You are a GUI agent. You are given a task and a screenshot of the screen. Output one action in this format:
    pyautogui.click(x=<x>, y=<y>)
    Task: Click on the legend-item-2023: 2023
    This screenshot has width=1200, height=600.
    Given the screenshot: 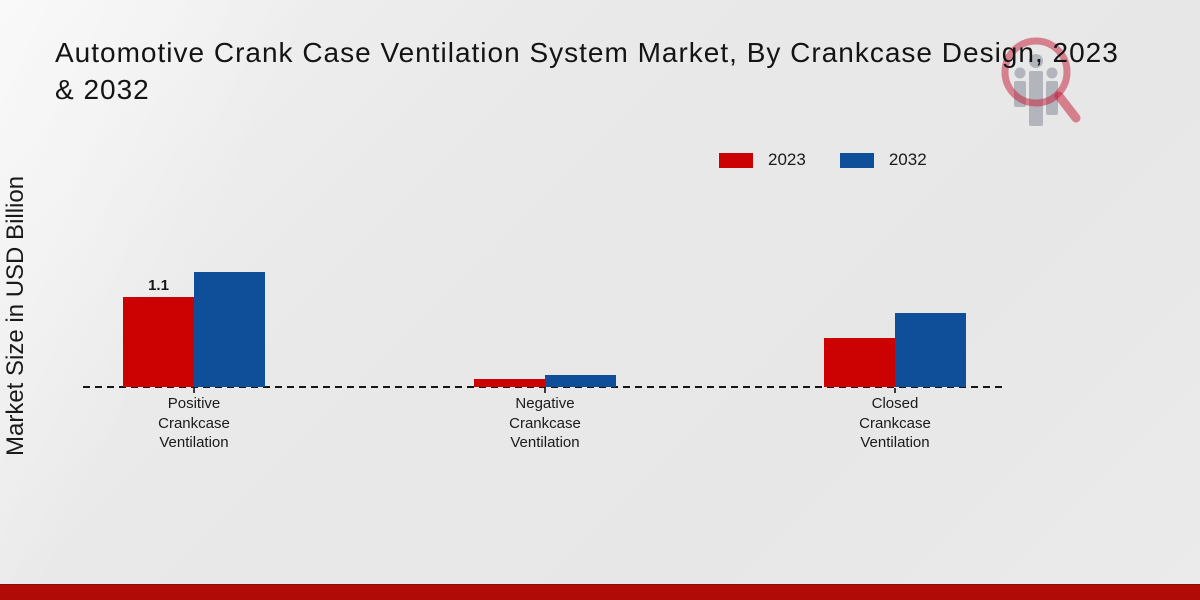 What is the action you would take?
    pyautogui.click(x=762, y=160)
    